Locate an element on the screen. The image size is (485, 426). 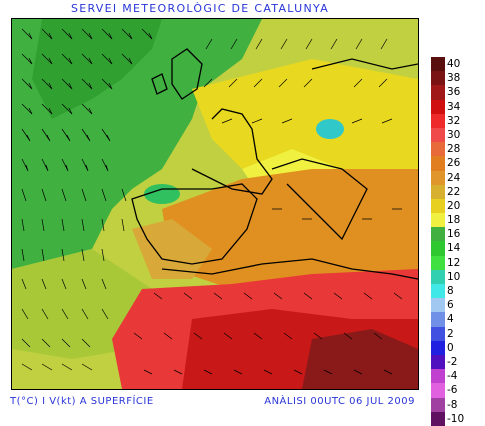
legend-item: 28 is located at coordinates (457, 149).